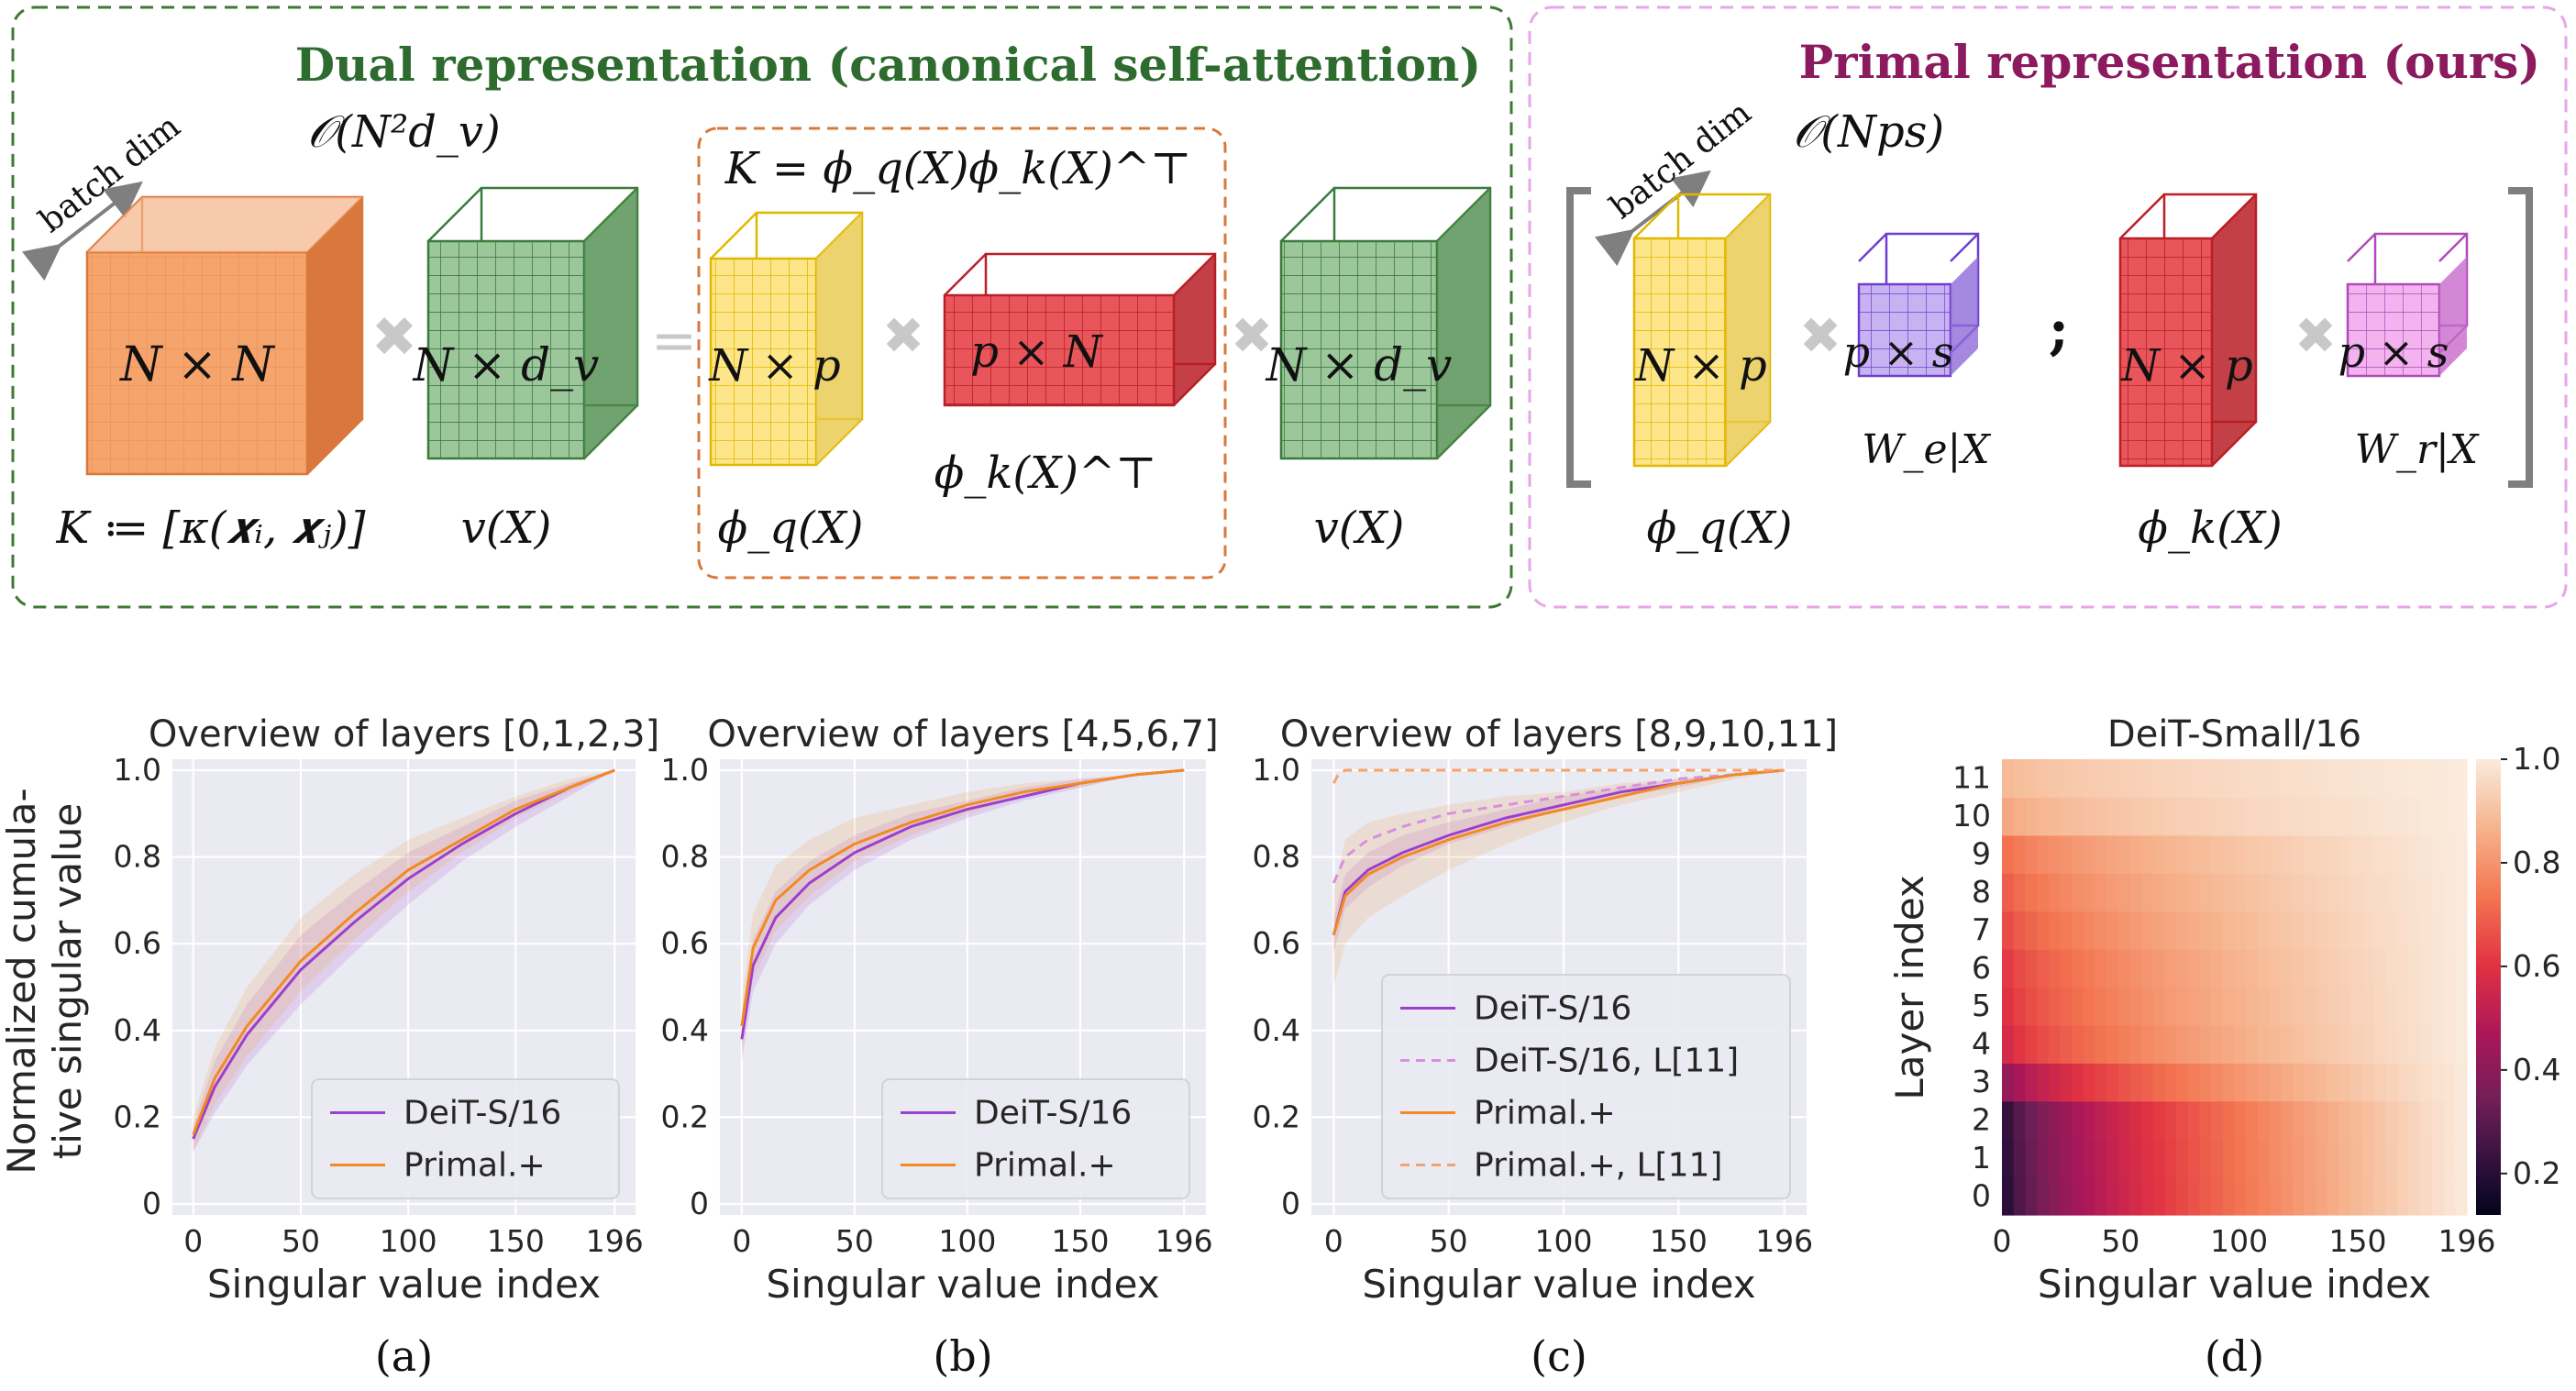  What do you see at coordinates (2234, 734) in the screenshot?
I see `chart-title: DeiT-Small/16` at bounding box center [2234, 734].